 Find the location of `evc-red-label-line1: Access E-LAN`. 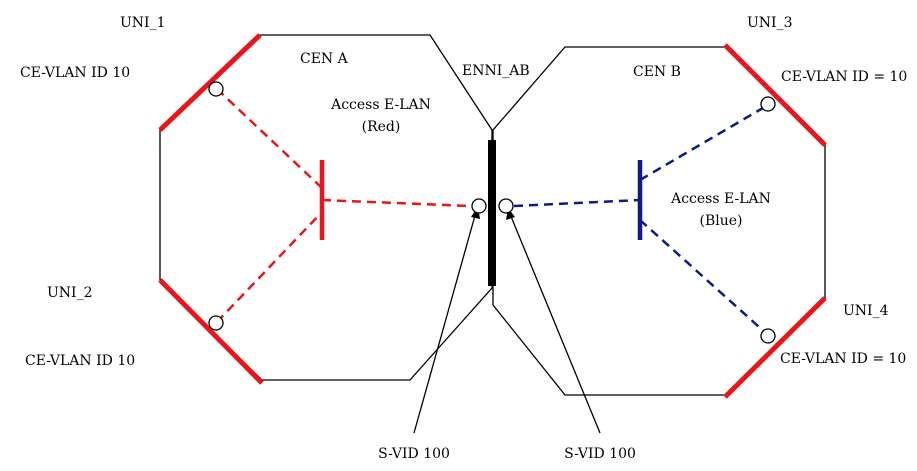

evc-red-label-line1: Access E-LAN is located at coordinates (380, 105).